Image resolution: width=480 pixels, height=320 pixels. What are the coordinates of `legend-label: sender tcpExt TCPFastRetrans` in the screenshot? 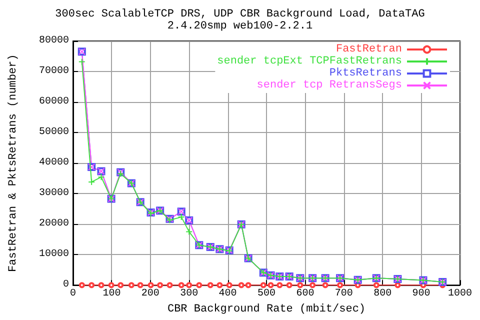 It's located at (309, 62).